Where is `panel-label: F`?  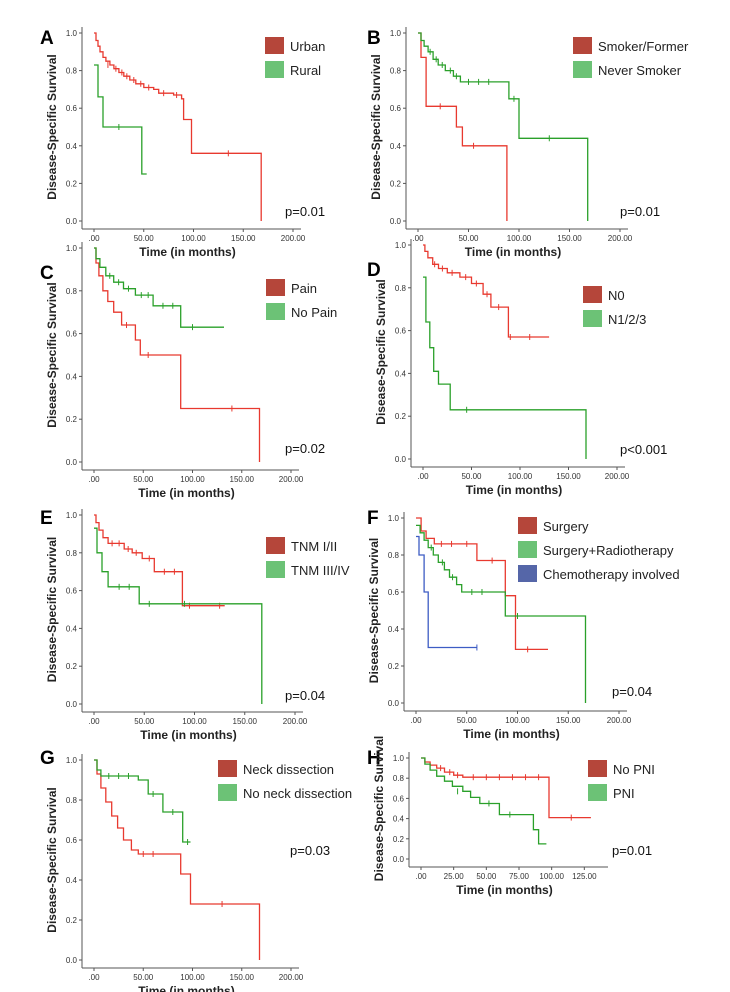
panel-label: F is located at coordinates (373, 518).